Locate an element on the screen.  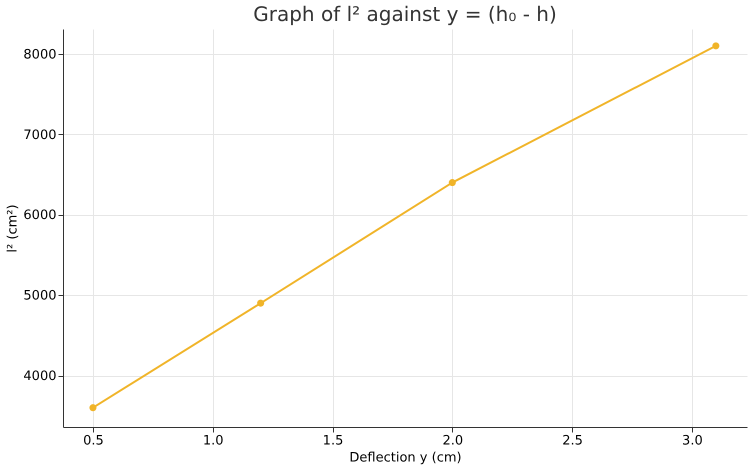
x-tick-label: 0.5 is located at coordinates (93, 441).